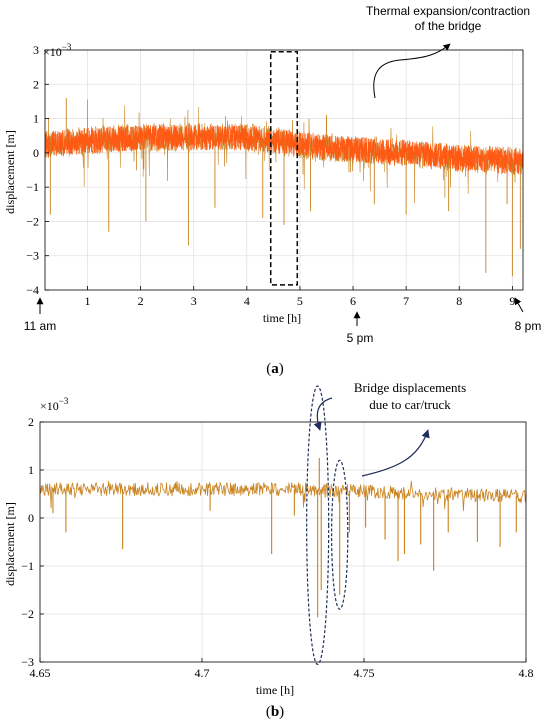 The image size is (550, 723). I want to click on y-exponent-b: ×10⁻³, so click(54, 404).